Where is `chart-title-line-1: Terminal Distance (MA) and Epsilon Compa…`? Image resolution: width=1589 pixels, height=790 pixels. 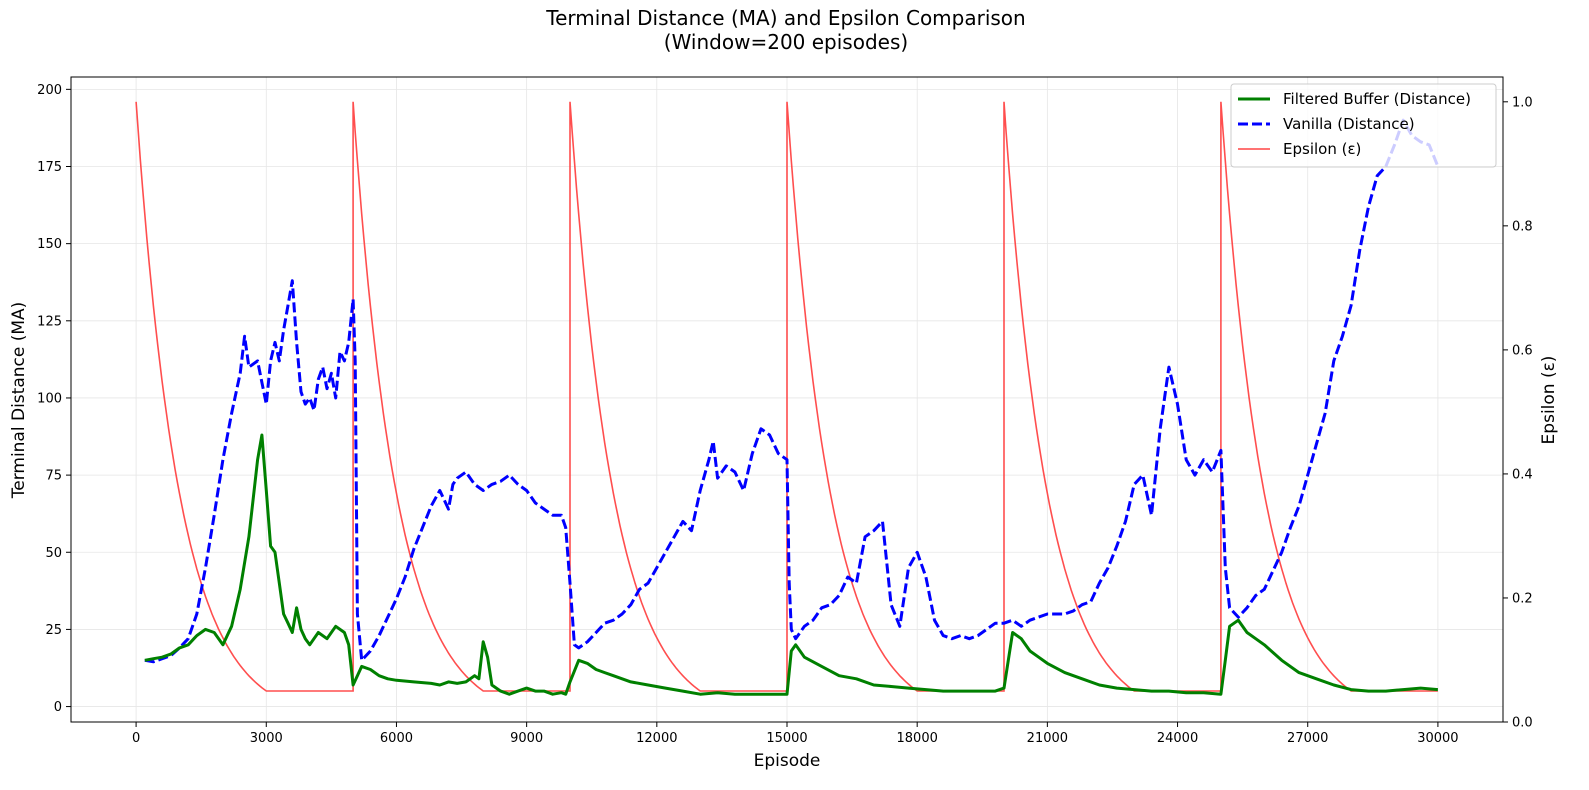 chart-title-line-1: Terminal Distance (MA) and Epsilon Compa… is located at coordinates (785, 18).